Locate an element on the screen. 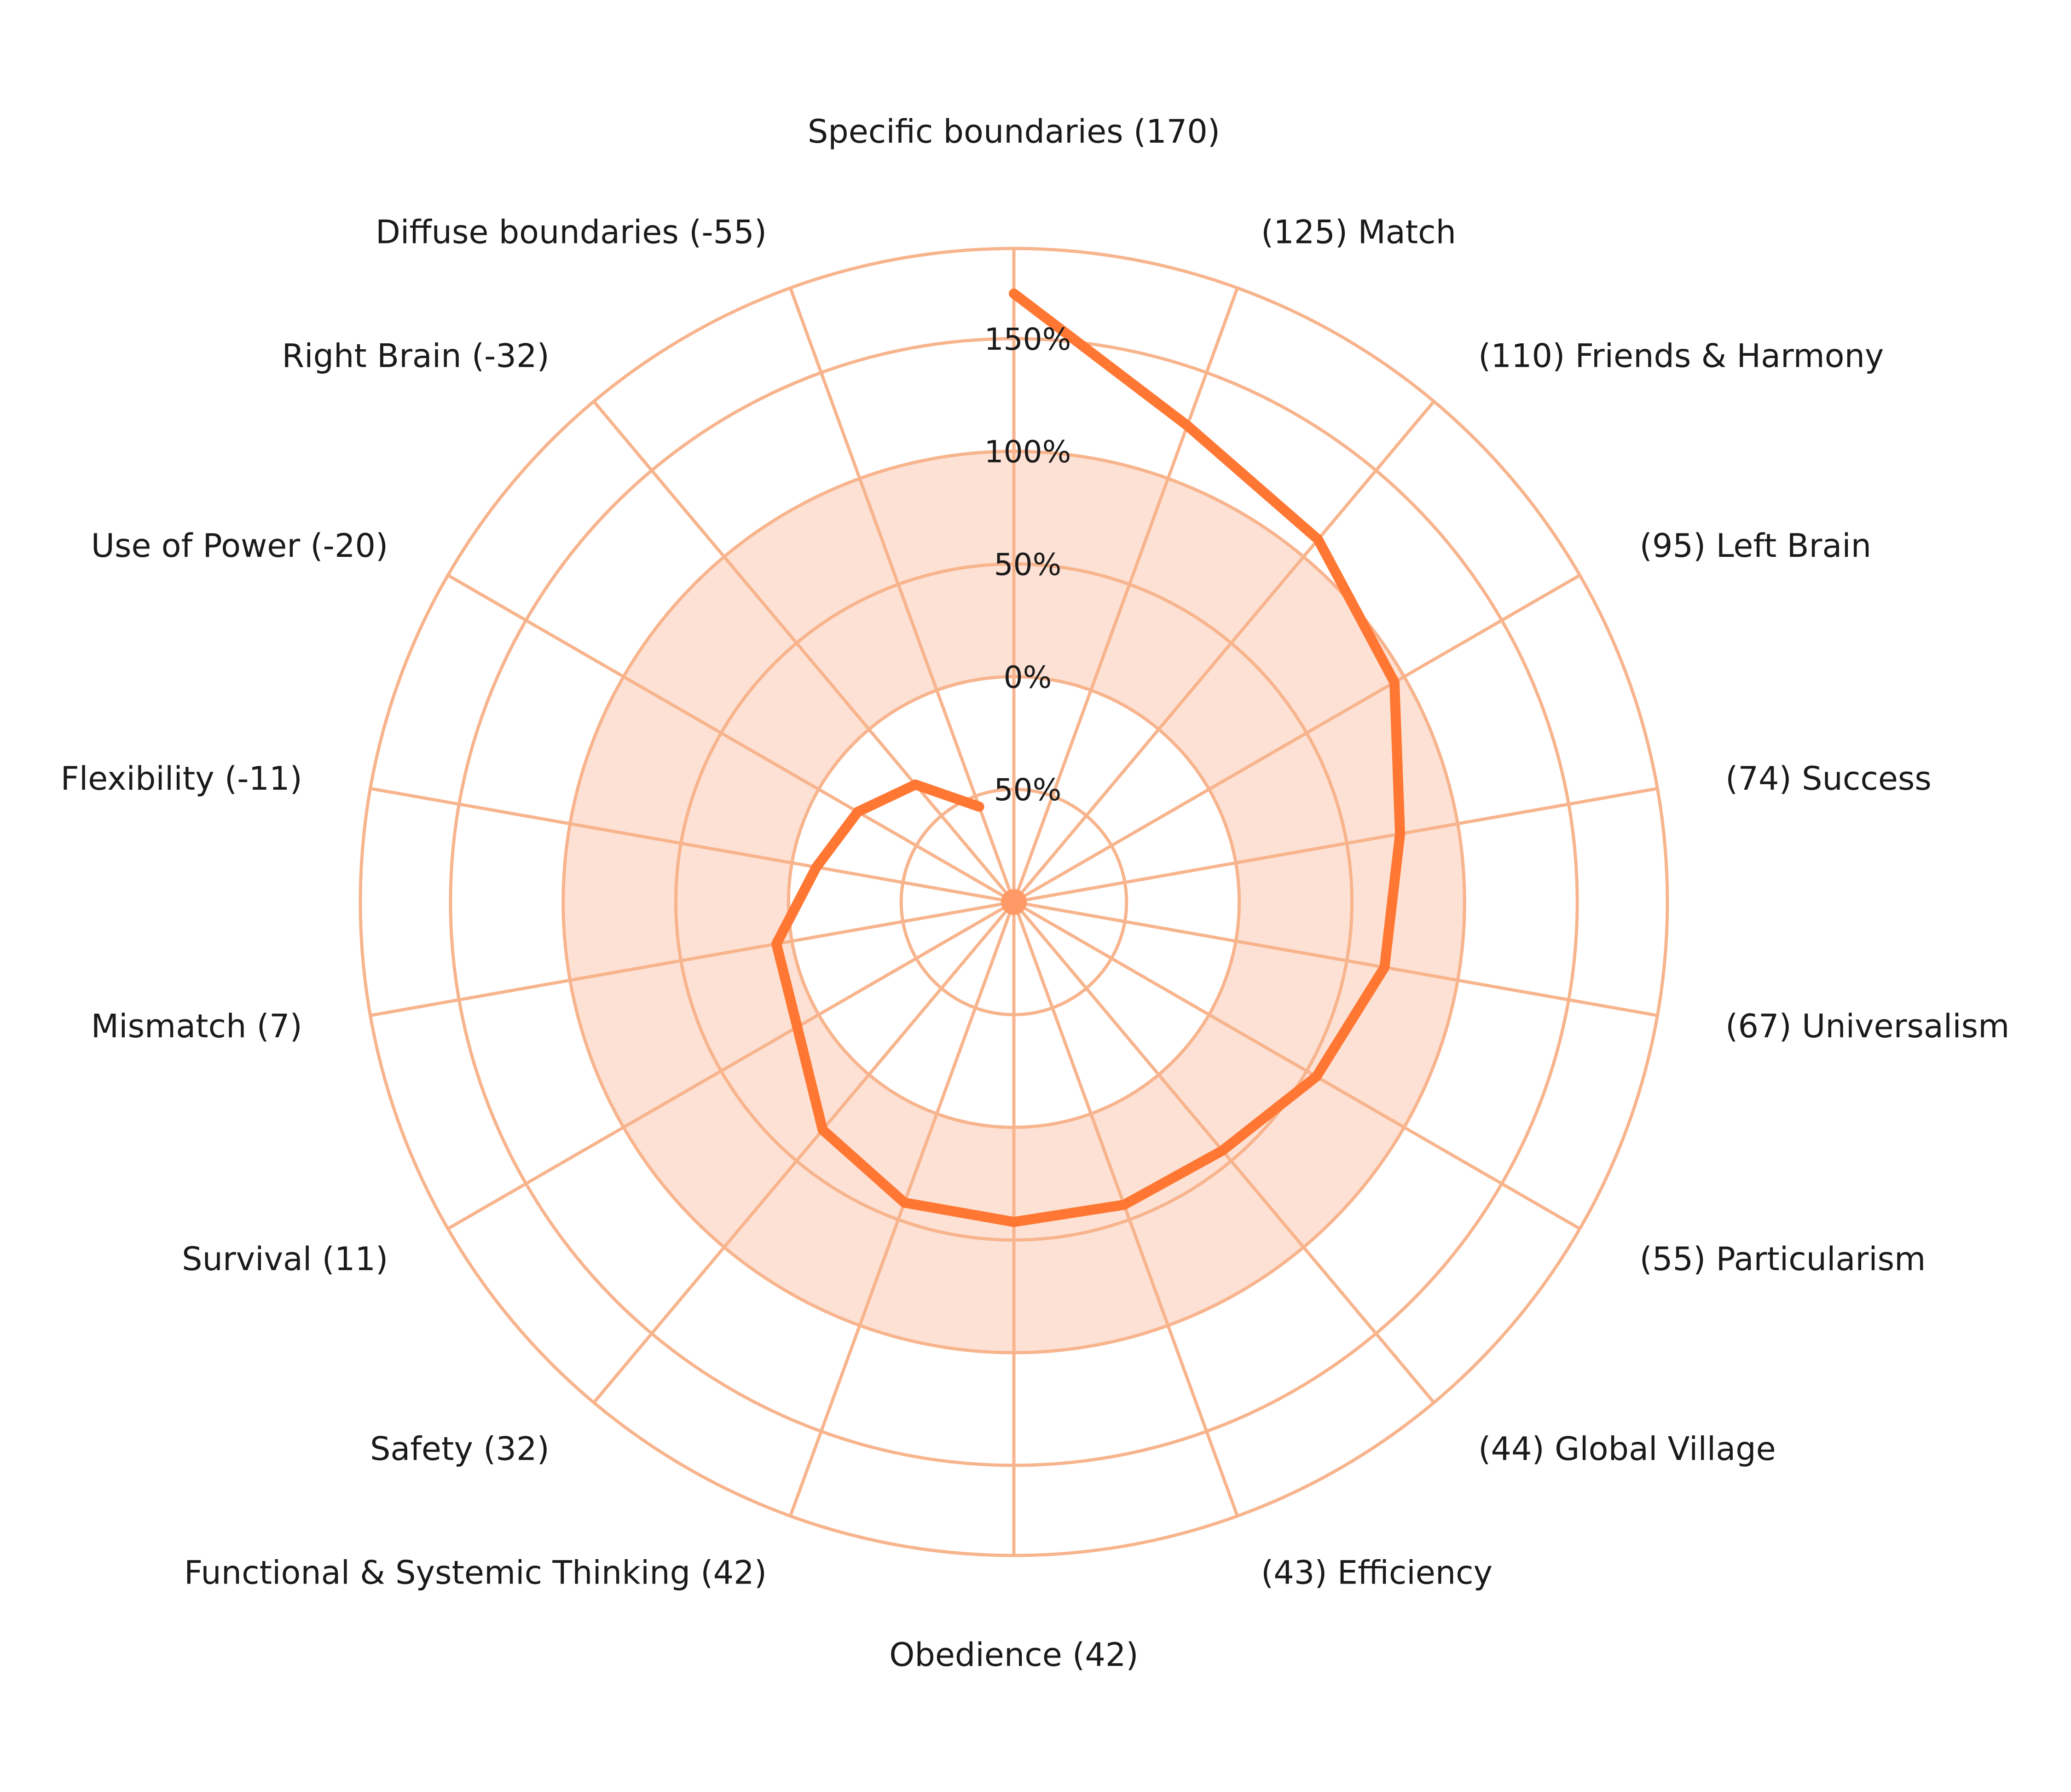 The width and height of the screenshot is (2071, 1792). tick-label-1: 0% is located at coordinates (1028, 677).